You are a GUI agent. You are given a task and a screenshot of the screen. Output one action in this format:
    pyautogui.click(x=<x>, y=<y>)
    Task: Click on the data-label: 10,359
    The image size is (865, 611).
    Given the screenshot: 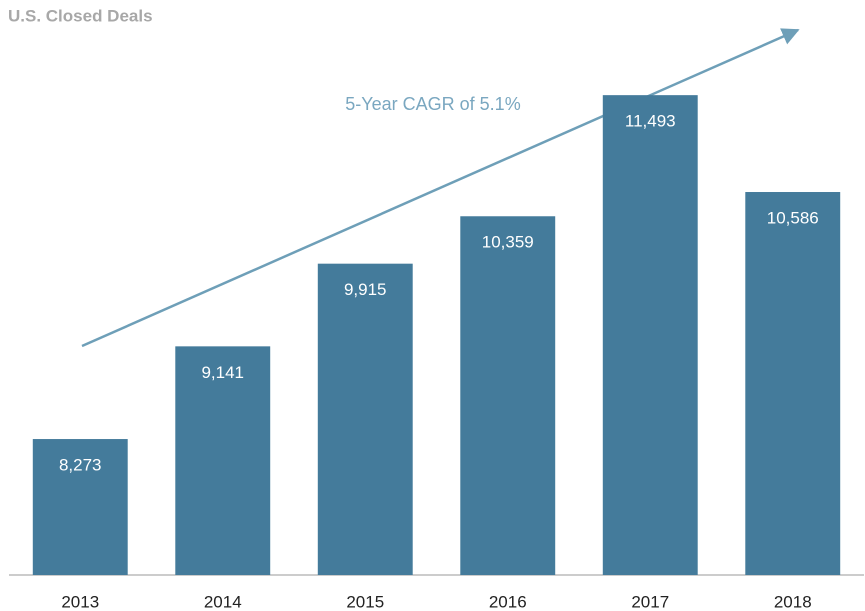 What is the action you would take?
    pyautogui.click(x=508, y=242)
    